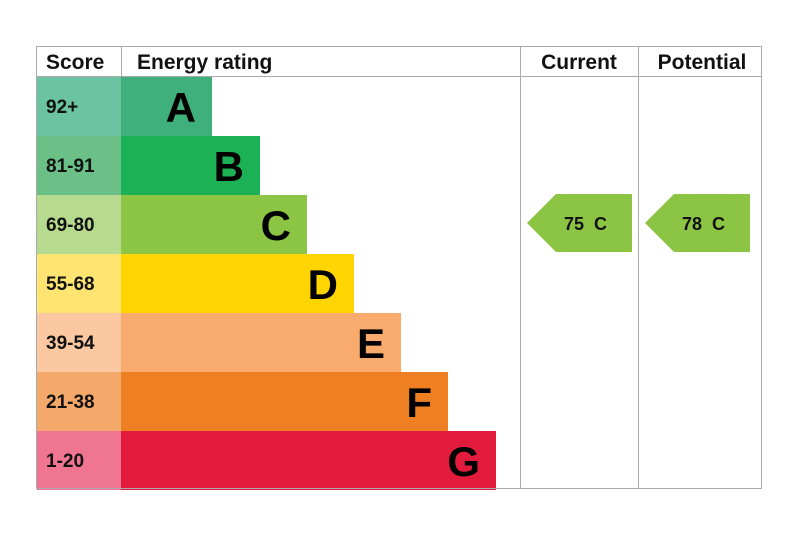 This screenshot has height=533, width=800. What do you see at coordinates (75, 62) in the screenshot?
I see `score-header: Score` at bounding box center [75, 62].